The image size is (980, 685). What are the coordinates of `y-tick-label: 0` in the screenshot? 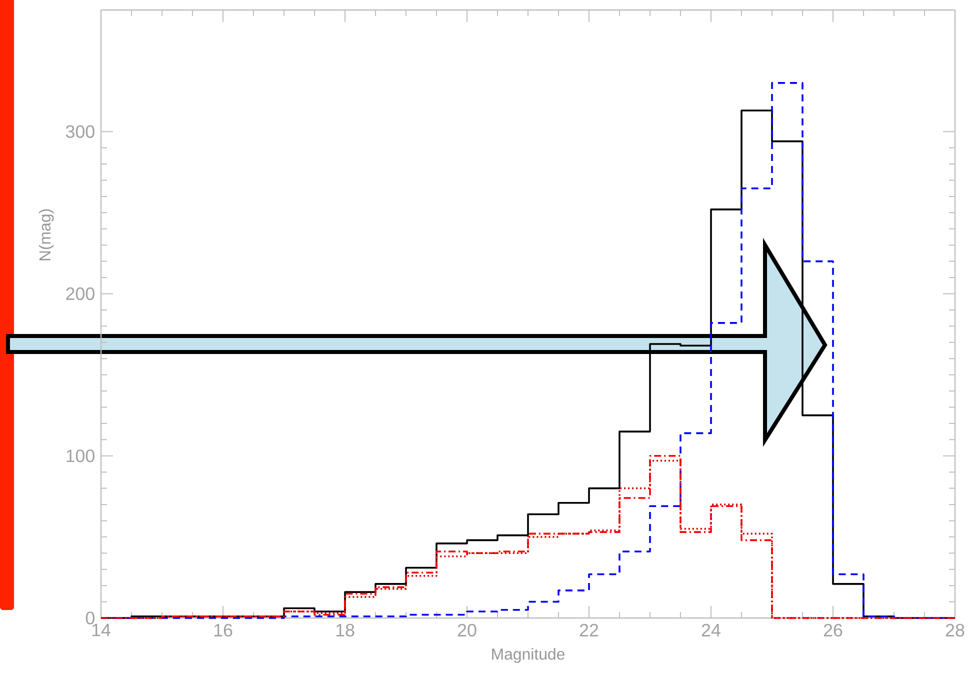 It's located at (90, 618).